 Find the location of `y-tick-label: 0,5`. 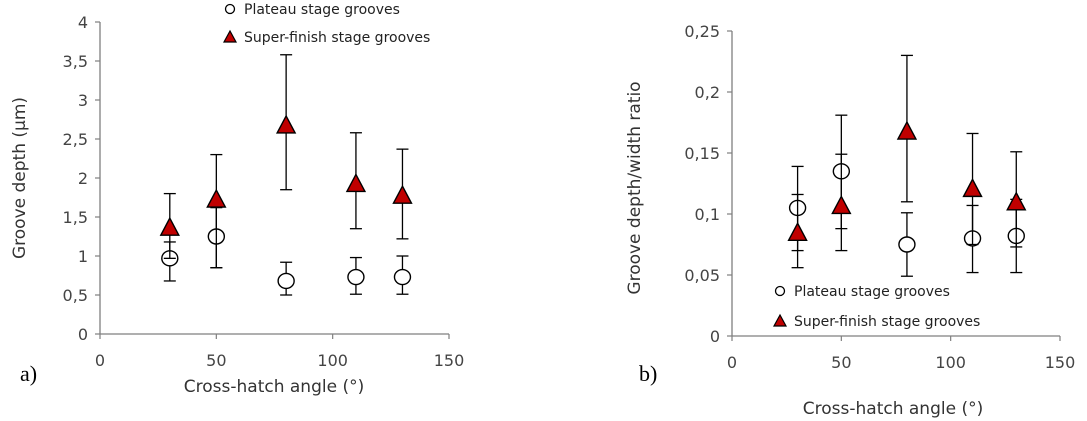

y-tick-label: 0,5 is located at coordinates (75, 295).